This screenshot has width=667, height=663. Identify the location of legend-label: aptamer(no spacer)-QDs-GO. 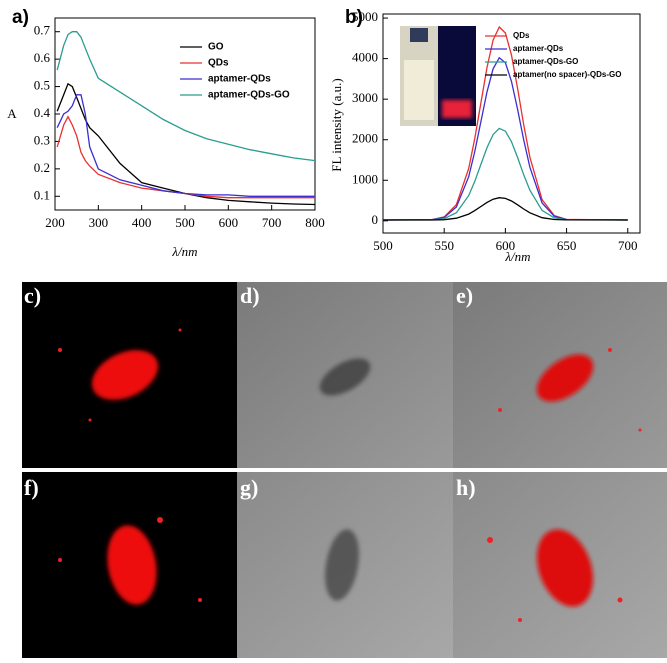
(567, 74).